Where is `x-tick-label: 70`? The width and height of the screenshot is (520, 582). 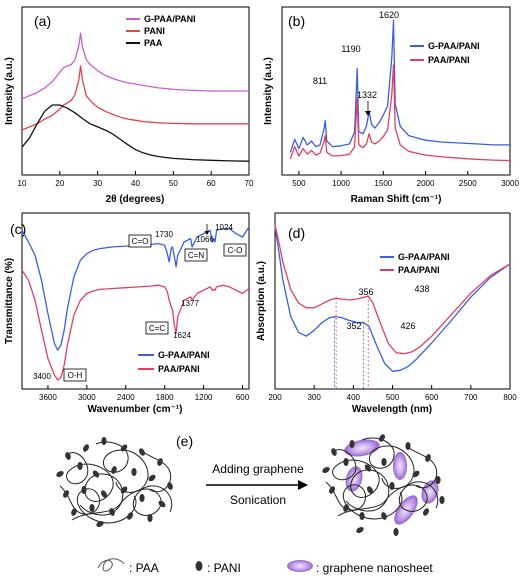
x-tick-label: 70 is located at coordinates (249, 183).